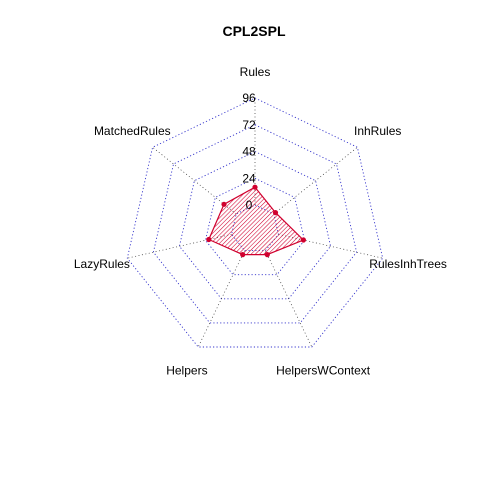 Image resolution: width=480 pixels, height=480 pixels. Describe the element at coordinates (249, 98) in the screenshot. I see `r-tick-label: 96` at that location.